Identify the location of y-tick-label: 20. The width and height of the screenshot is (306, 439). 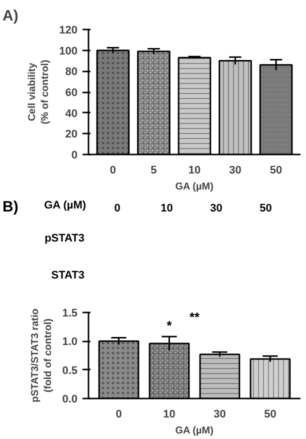
(71, 134).